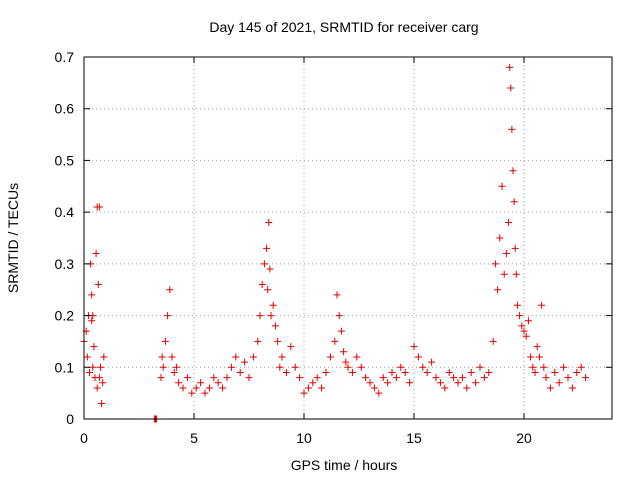 Image resolution: width=640 pixels, height=480 pixels. I want to click on y-tick-label: 0.6, so click(65, 109).